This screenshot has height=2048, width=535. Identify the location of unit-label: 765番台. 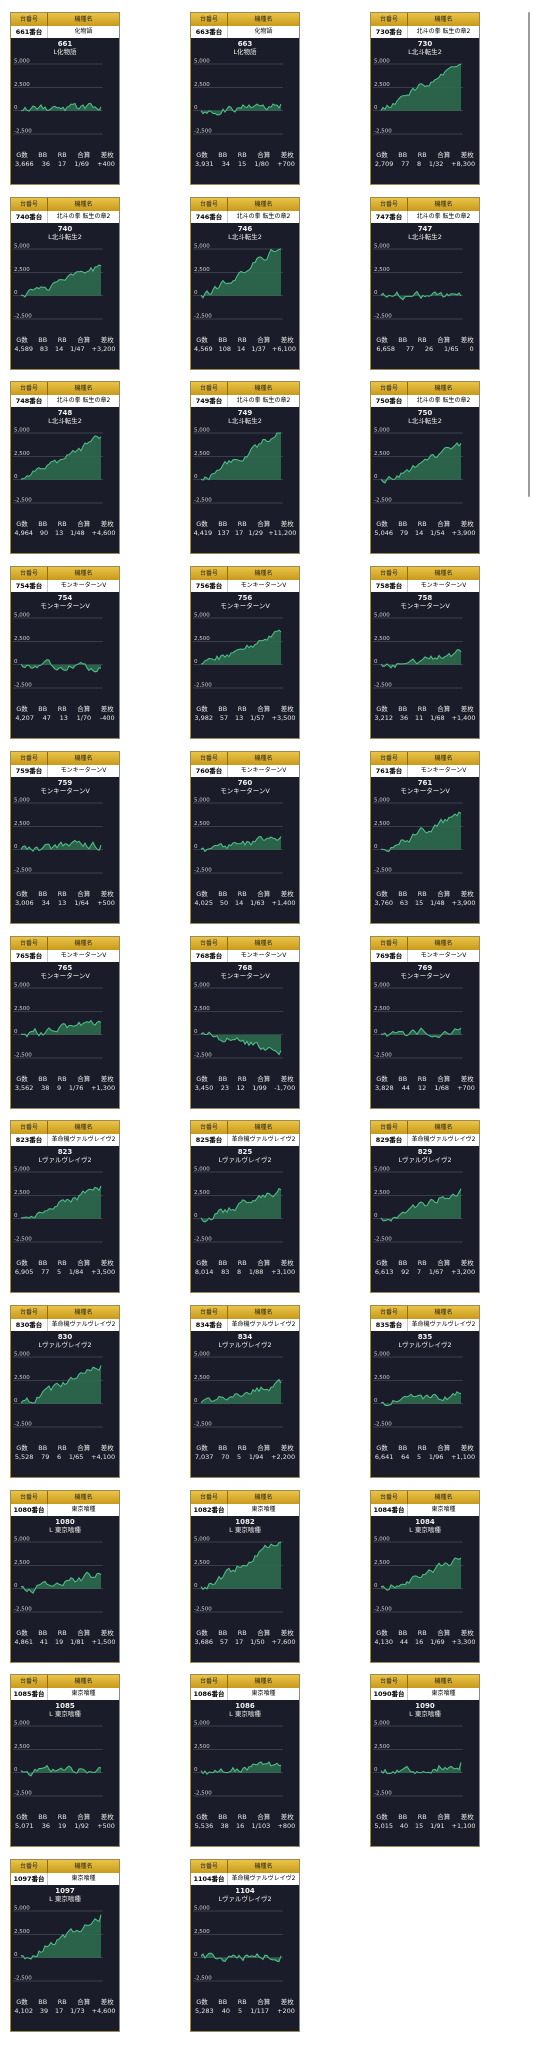
(29, 955).